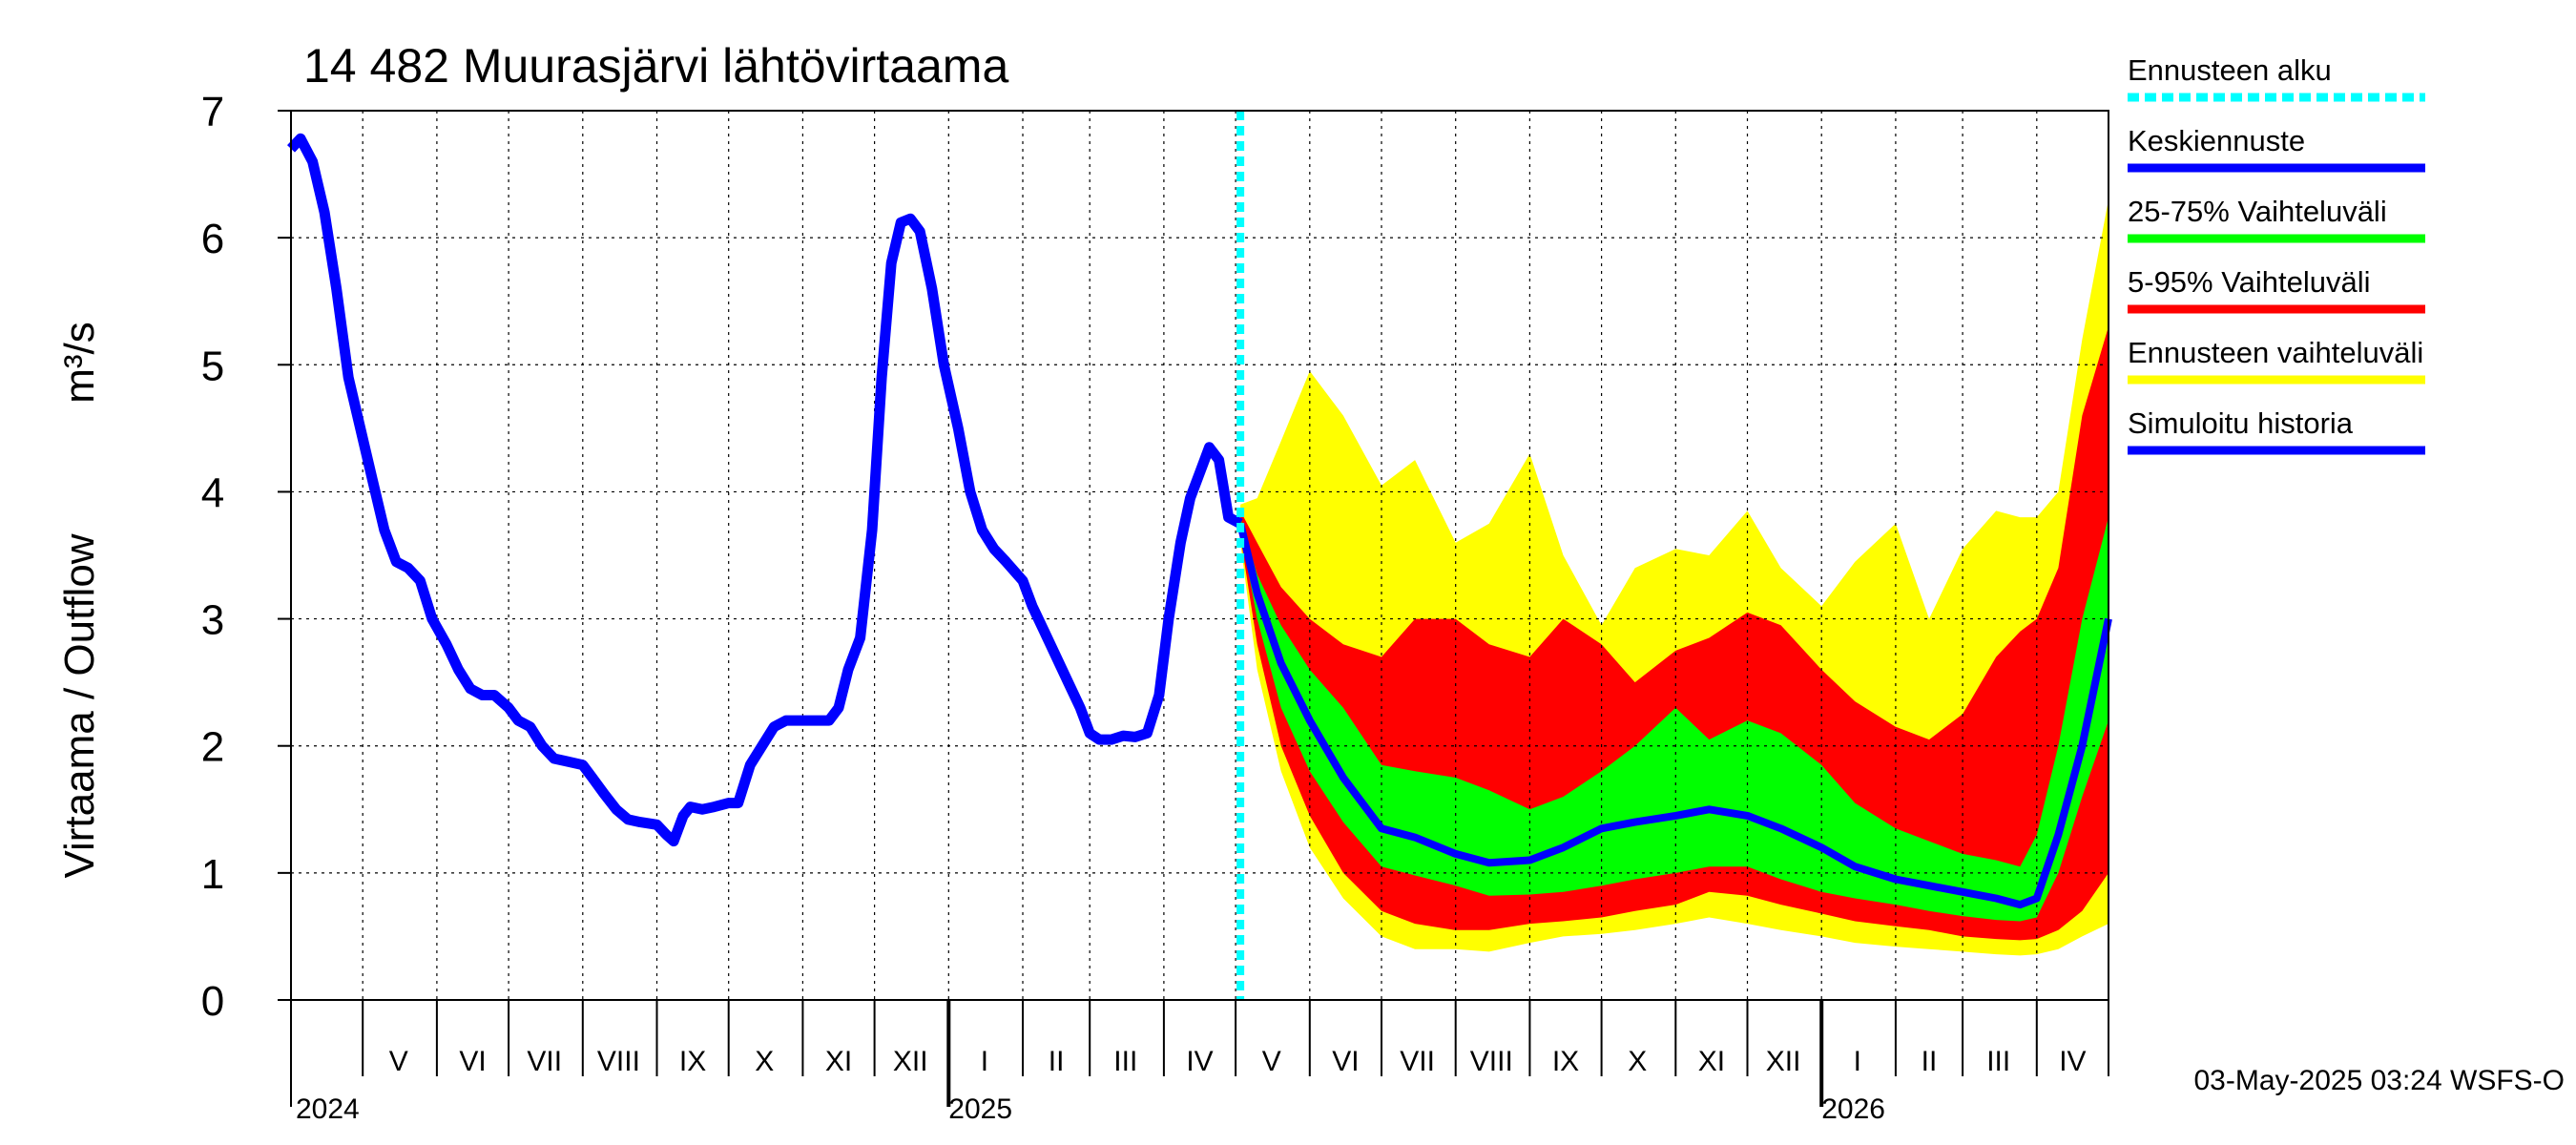  Describe the element at coordinates (2257, 212) in the screenshot. I see `legend-label: 25-75% Vaihteluväli` at that location.